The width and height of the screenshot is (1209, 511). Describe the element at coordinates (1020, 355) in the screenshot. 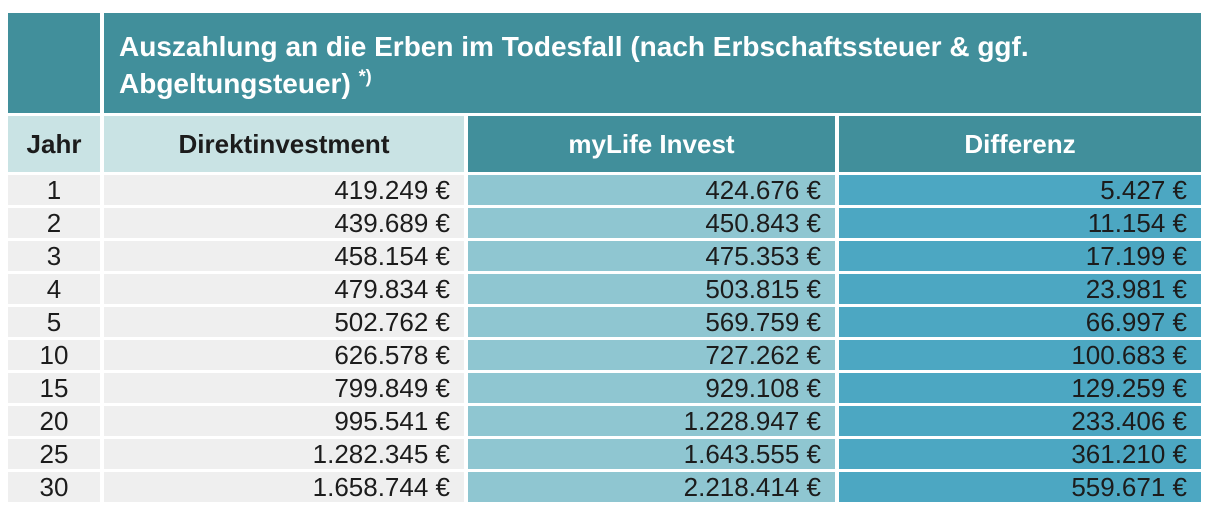

I see `differenz-cell: 100.683 €` at that location.